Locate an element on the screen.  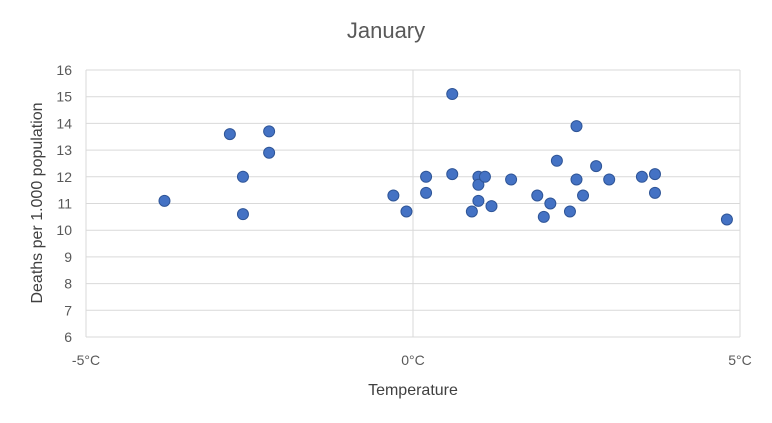
y-tick-label: 6 is located at coordinates (68, 337).